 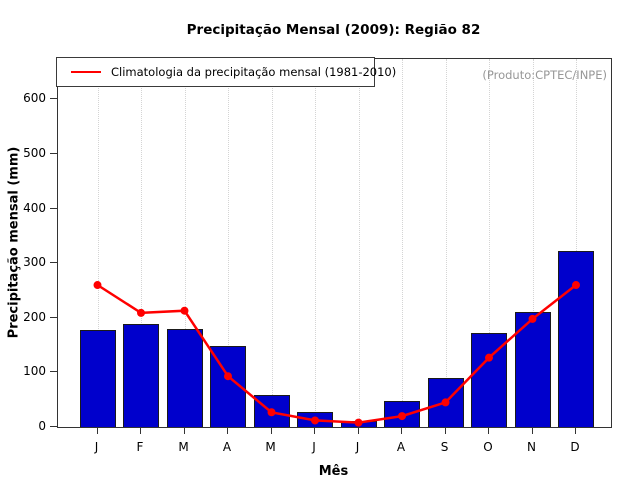 I want to click on x-tick-label-2: F, so click(x=140, y=447).